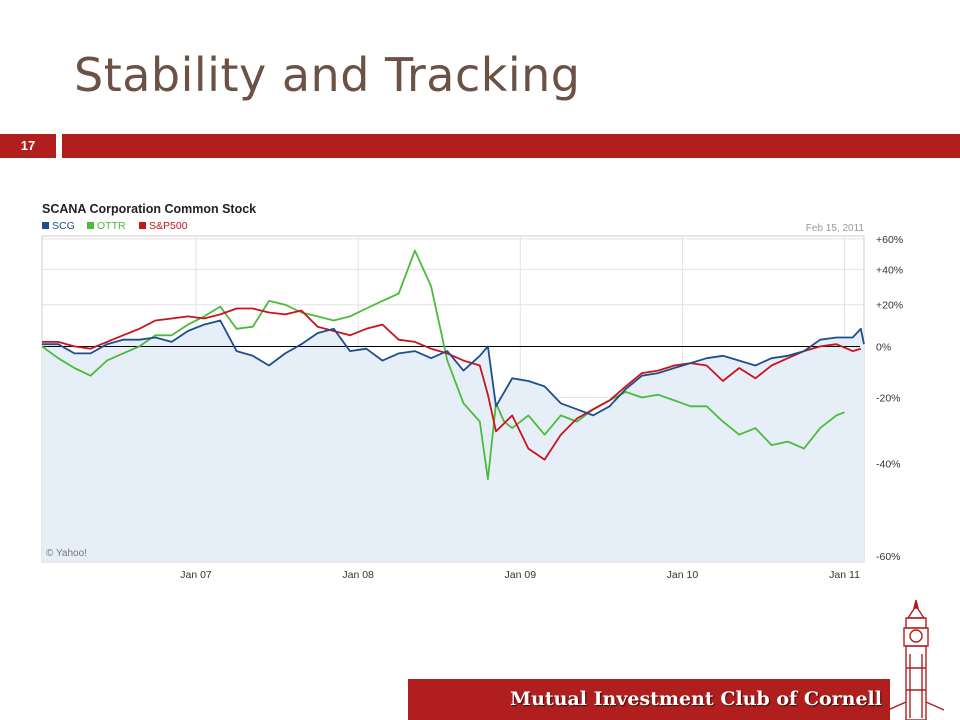 This screenshot has height=720, width=960. Describe the element at coordinates (149, 209) in the screenshot. I see `chart-title: SCANA Corporation Common Stock` at that location.